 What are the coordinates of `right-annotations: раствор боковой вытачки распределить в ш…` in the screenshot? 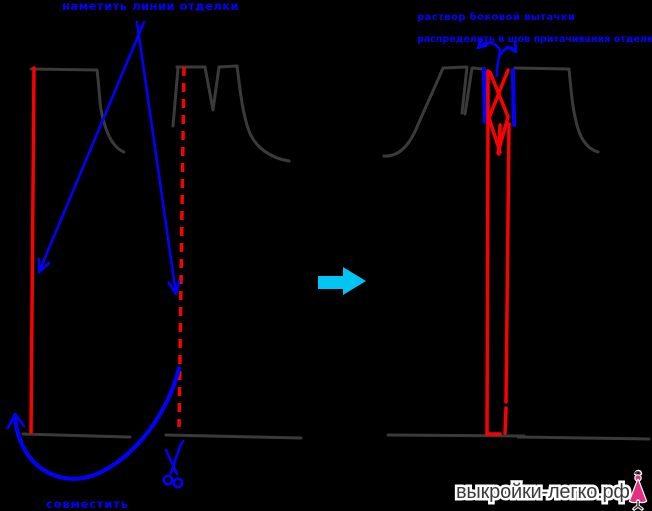 It's located at (534, 28).